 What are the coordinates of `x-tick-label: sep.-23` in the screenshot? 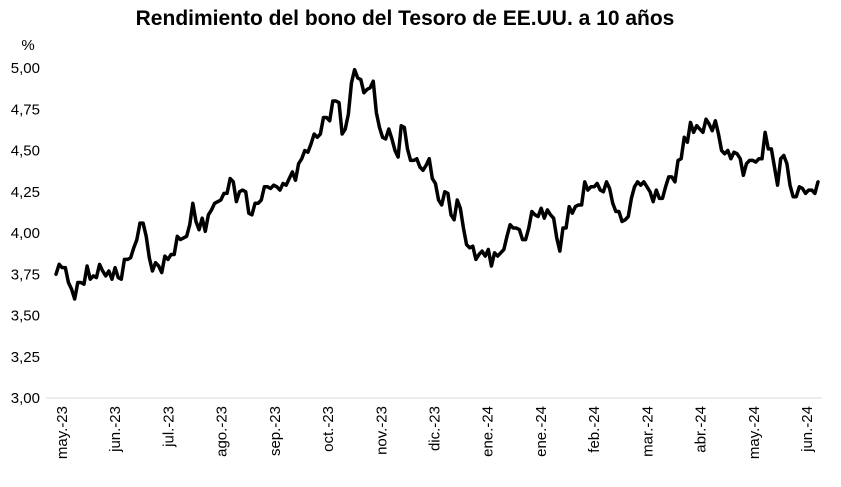 It's located at (275, 431).